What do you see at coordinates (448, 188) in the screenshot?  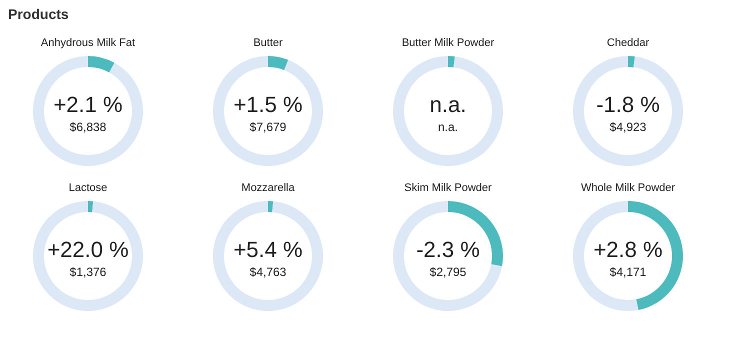 I see `chart-title: Skim Milk Powder` at bounding box center [448, 188].